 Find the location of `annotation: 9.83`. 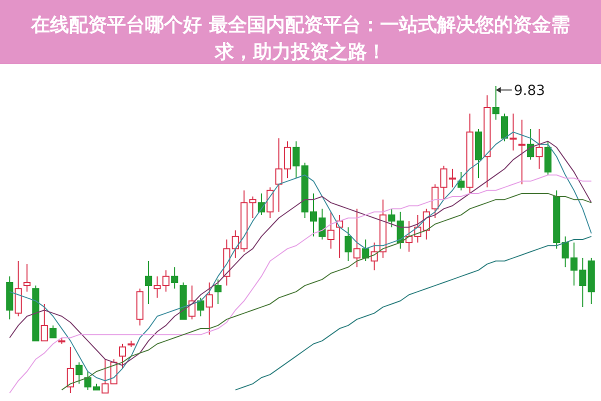

annotation: 9.83 is located at coordinates (530, 91).